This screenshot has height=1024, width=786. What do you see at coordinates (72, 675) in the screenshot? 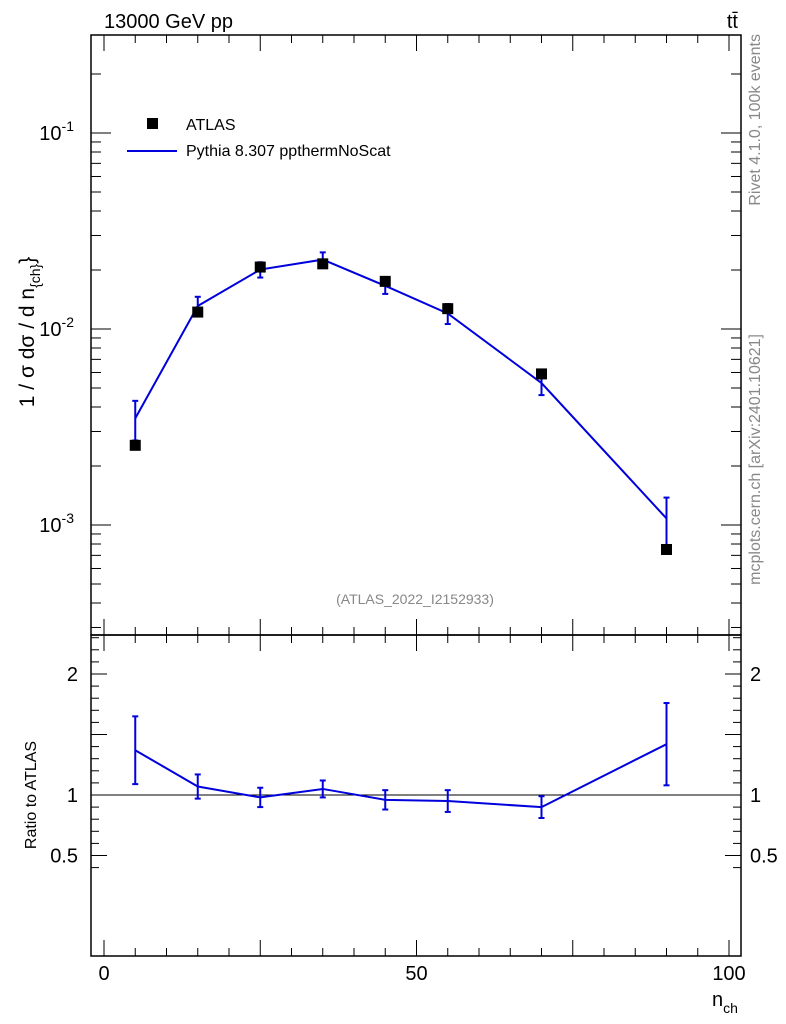
I see `ratio-tick-label: 2` at bounding box center [72, 675].